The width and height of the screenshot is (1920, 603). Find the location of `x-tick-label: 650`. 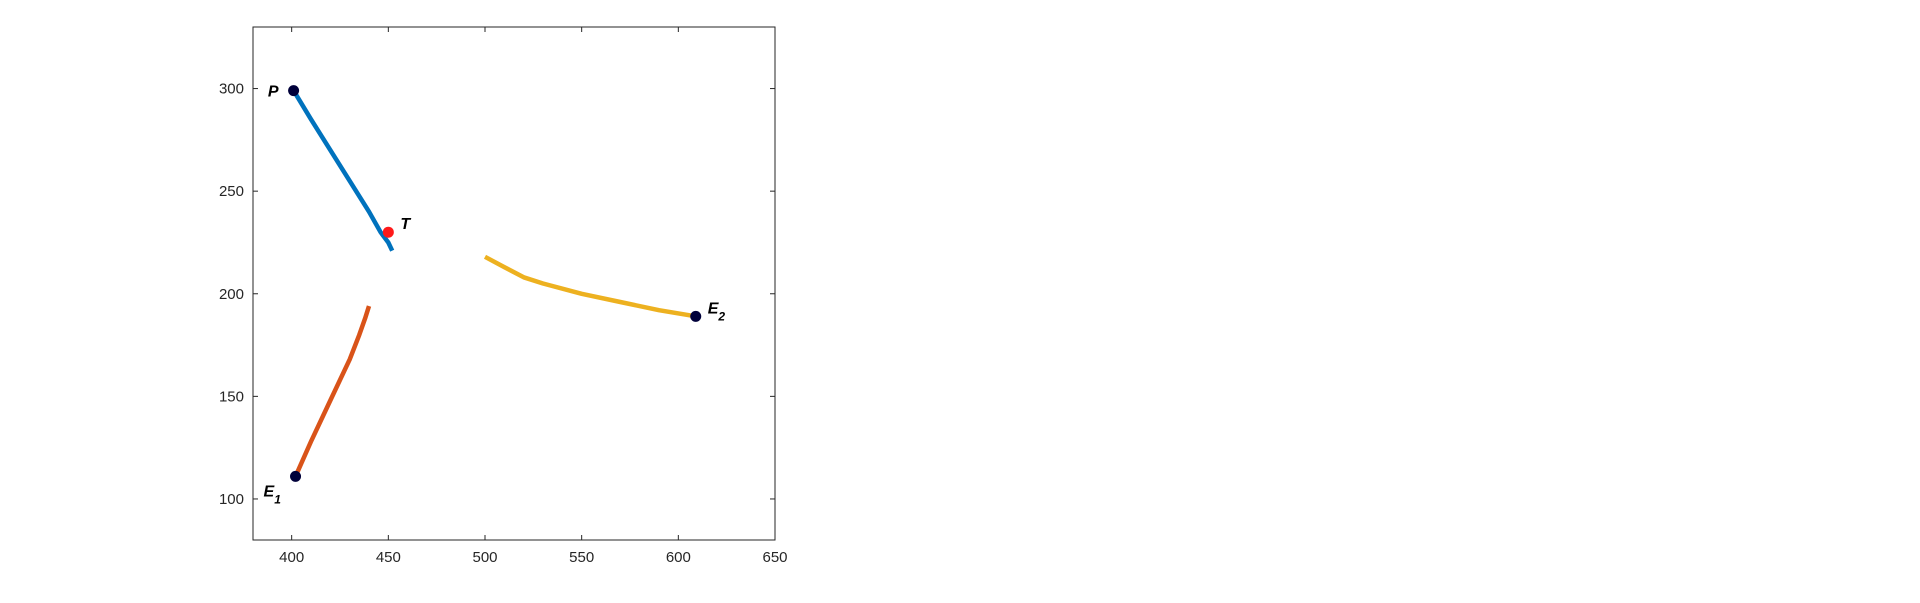

x-tick-label: 650 is located at coordinates (774, 557).